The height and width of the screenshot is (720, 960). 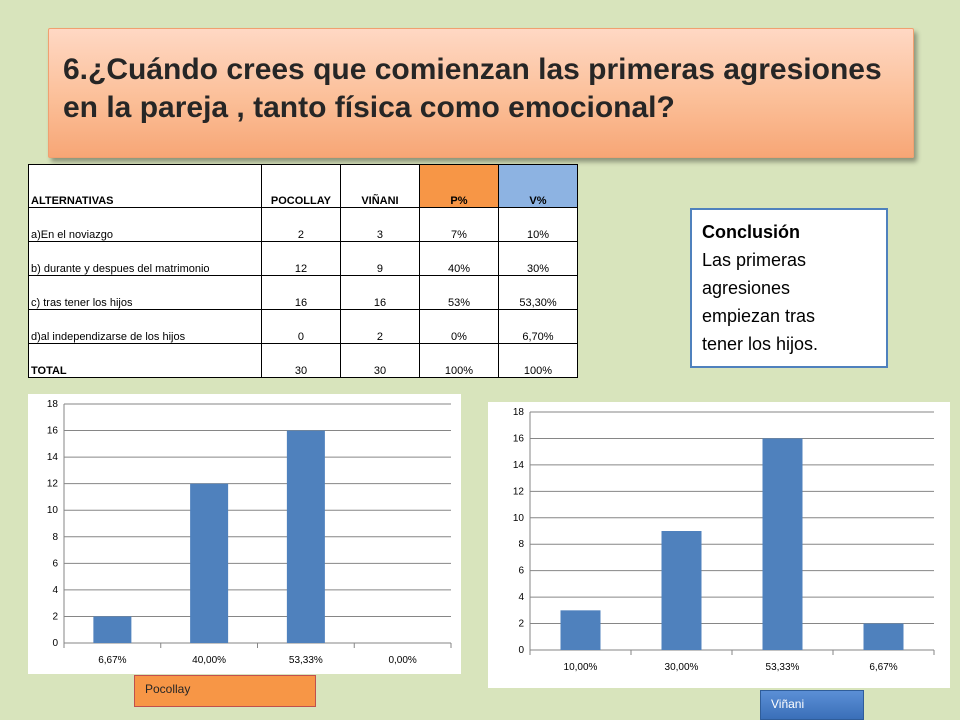 I want to click on conclusion-line: Las primeras, so click(x=754, y=260).